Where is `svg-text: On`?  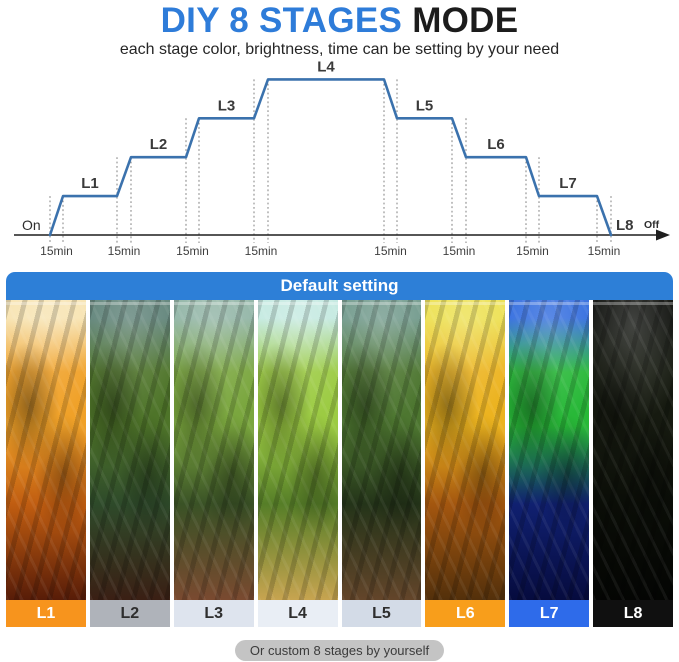
svg-text: On is located at coordinates (31, 225).